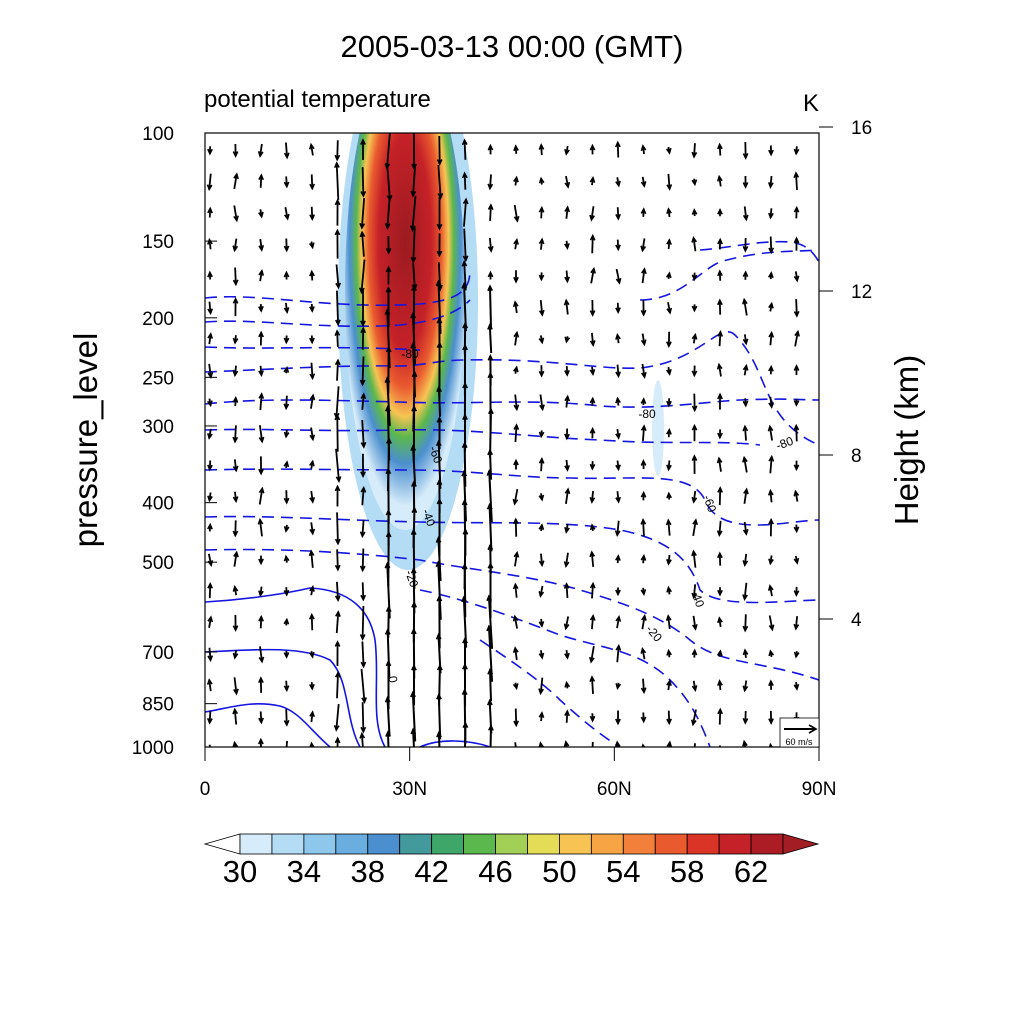 This screenshot has height=1024, width=1024. What do you see at coordinates (811, 103) in the screenshot?
I see `chart-units: K` at bounding box center [811, 103].